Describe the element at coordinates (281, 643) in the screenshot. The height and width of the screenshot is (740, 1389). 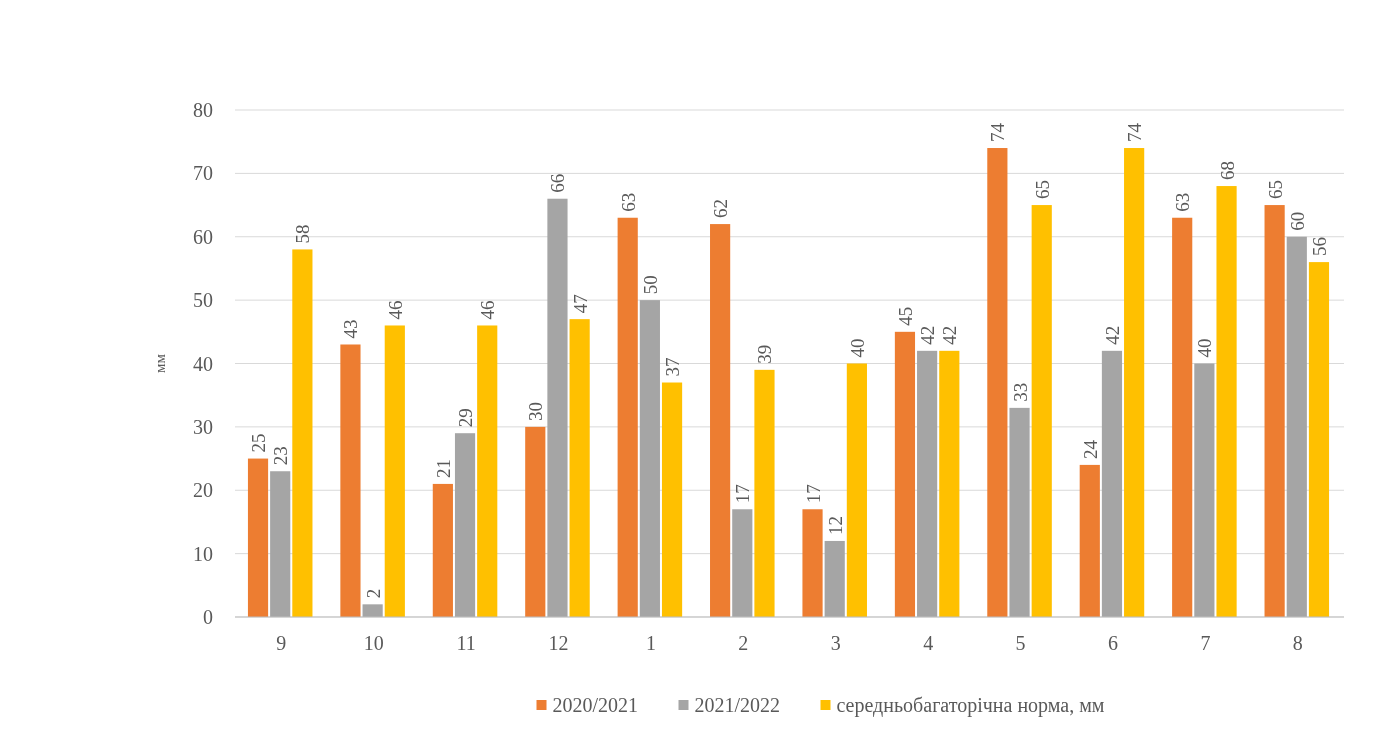
I see `x-tick-label: 9` at that location.